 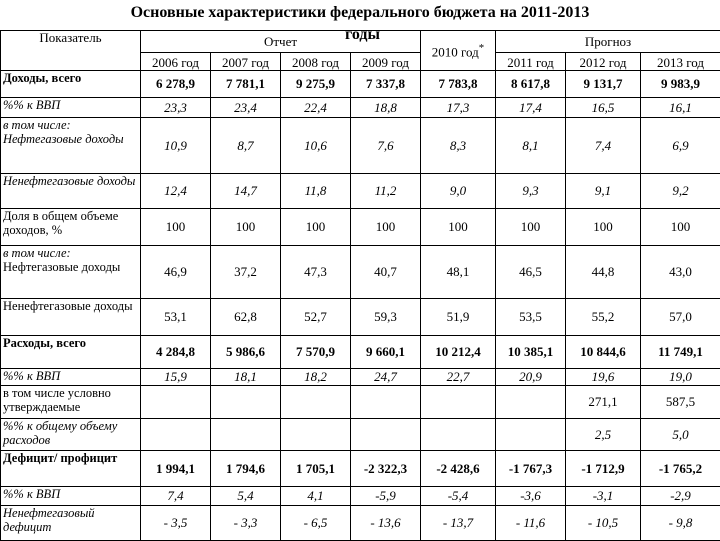 What do you see at coordinates (680, 376) in the screenshot?
I see `value: 19,0` at bounding box center [680, 376].